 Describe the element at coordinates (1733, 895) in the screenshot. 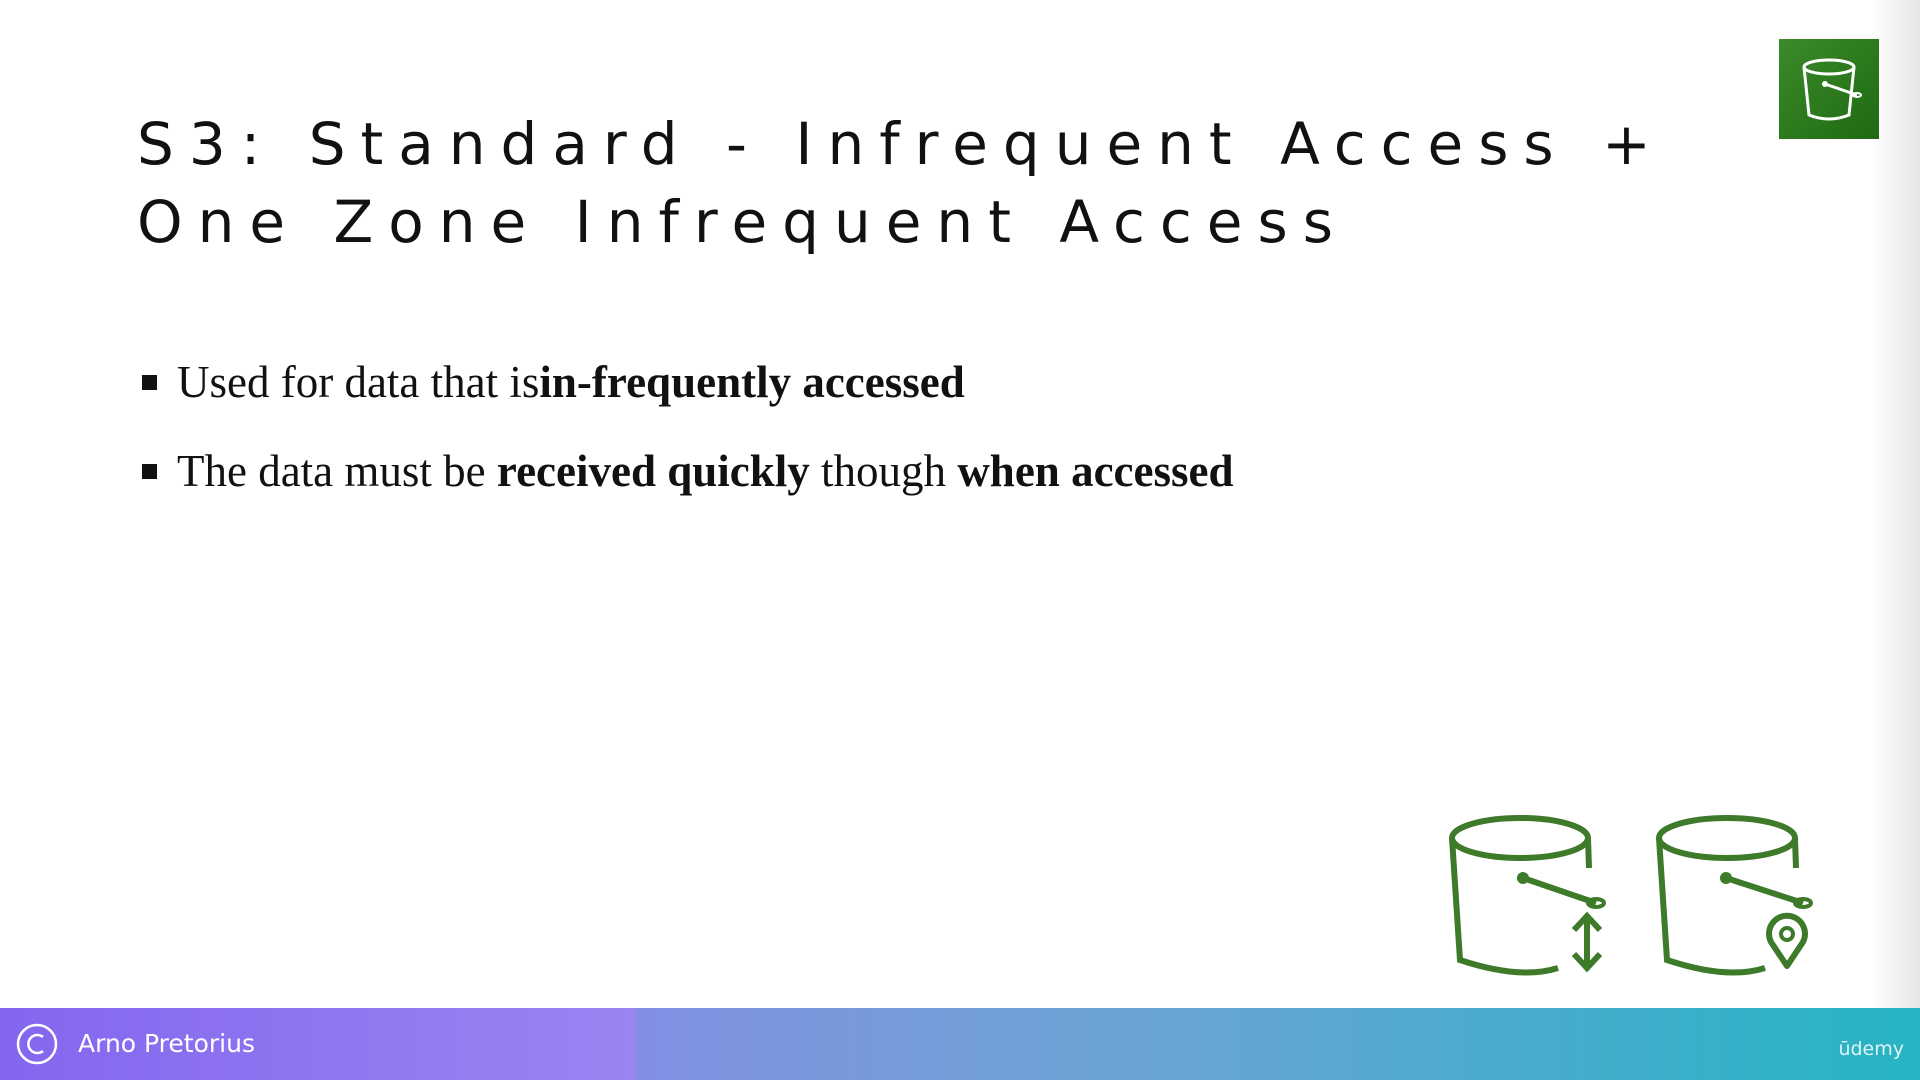

I see `s3-one-zone-ia-bucket-icon` at that location.